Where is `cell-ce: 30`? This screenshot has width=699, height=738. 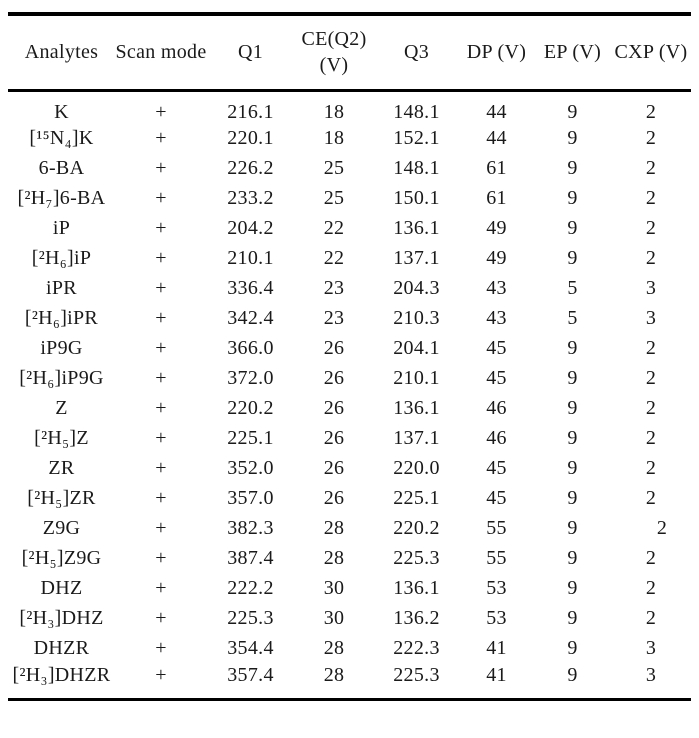 cell-ce: 30 is located at coordinates (334, 618).